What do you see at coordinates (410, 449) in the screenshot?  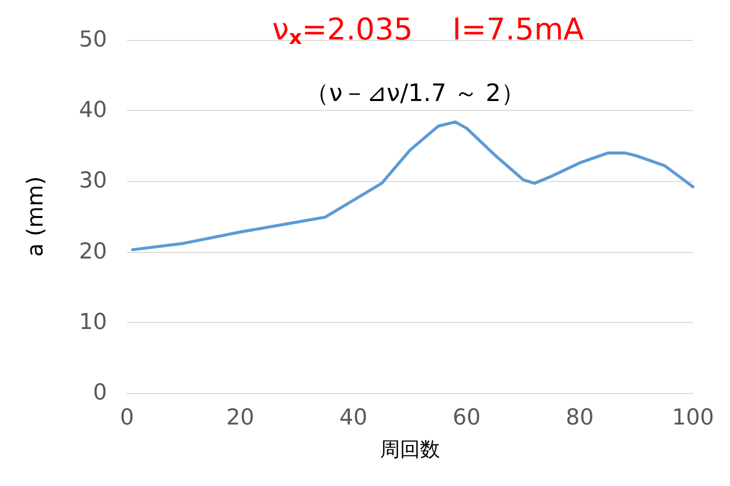 I see `x-axis-title: 周回数` at bounding box center [410, 449].